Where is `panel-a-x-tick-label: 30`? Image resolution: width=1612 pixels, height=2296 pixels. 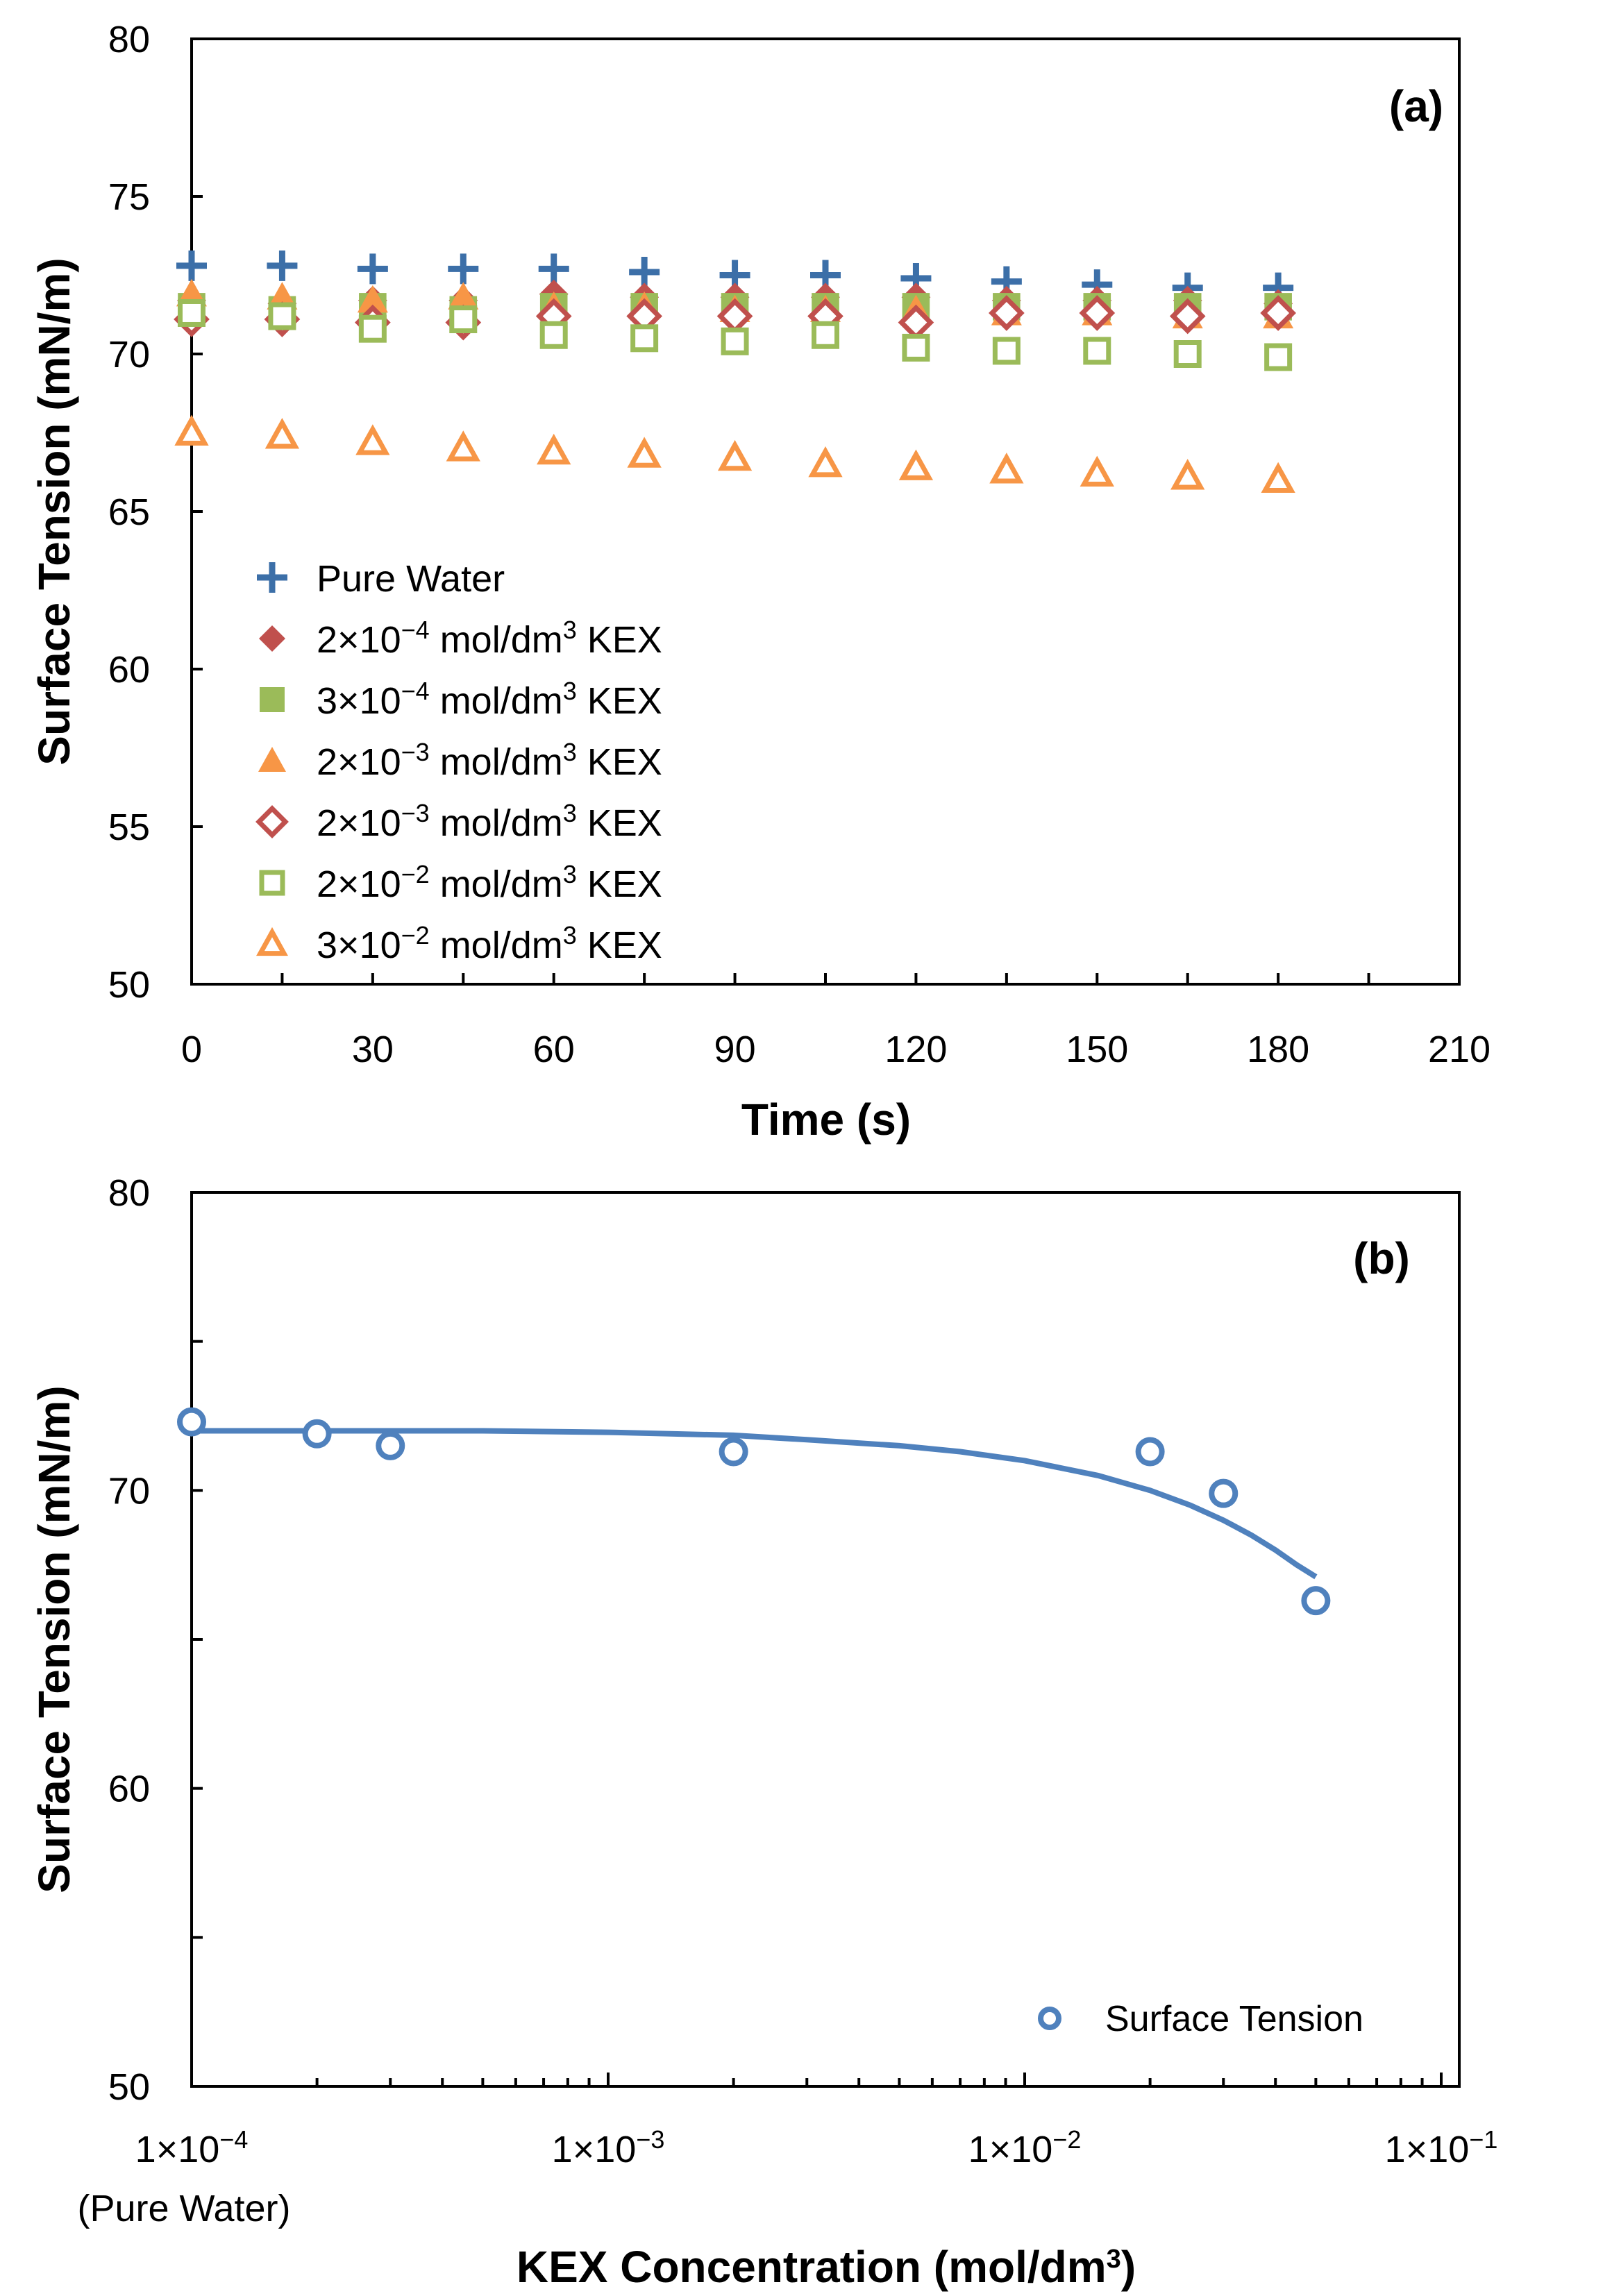
panel-a-x-tick-label: 30 is located at coordinates (373, 1050).